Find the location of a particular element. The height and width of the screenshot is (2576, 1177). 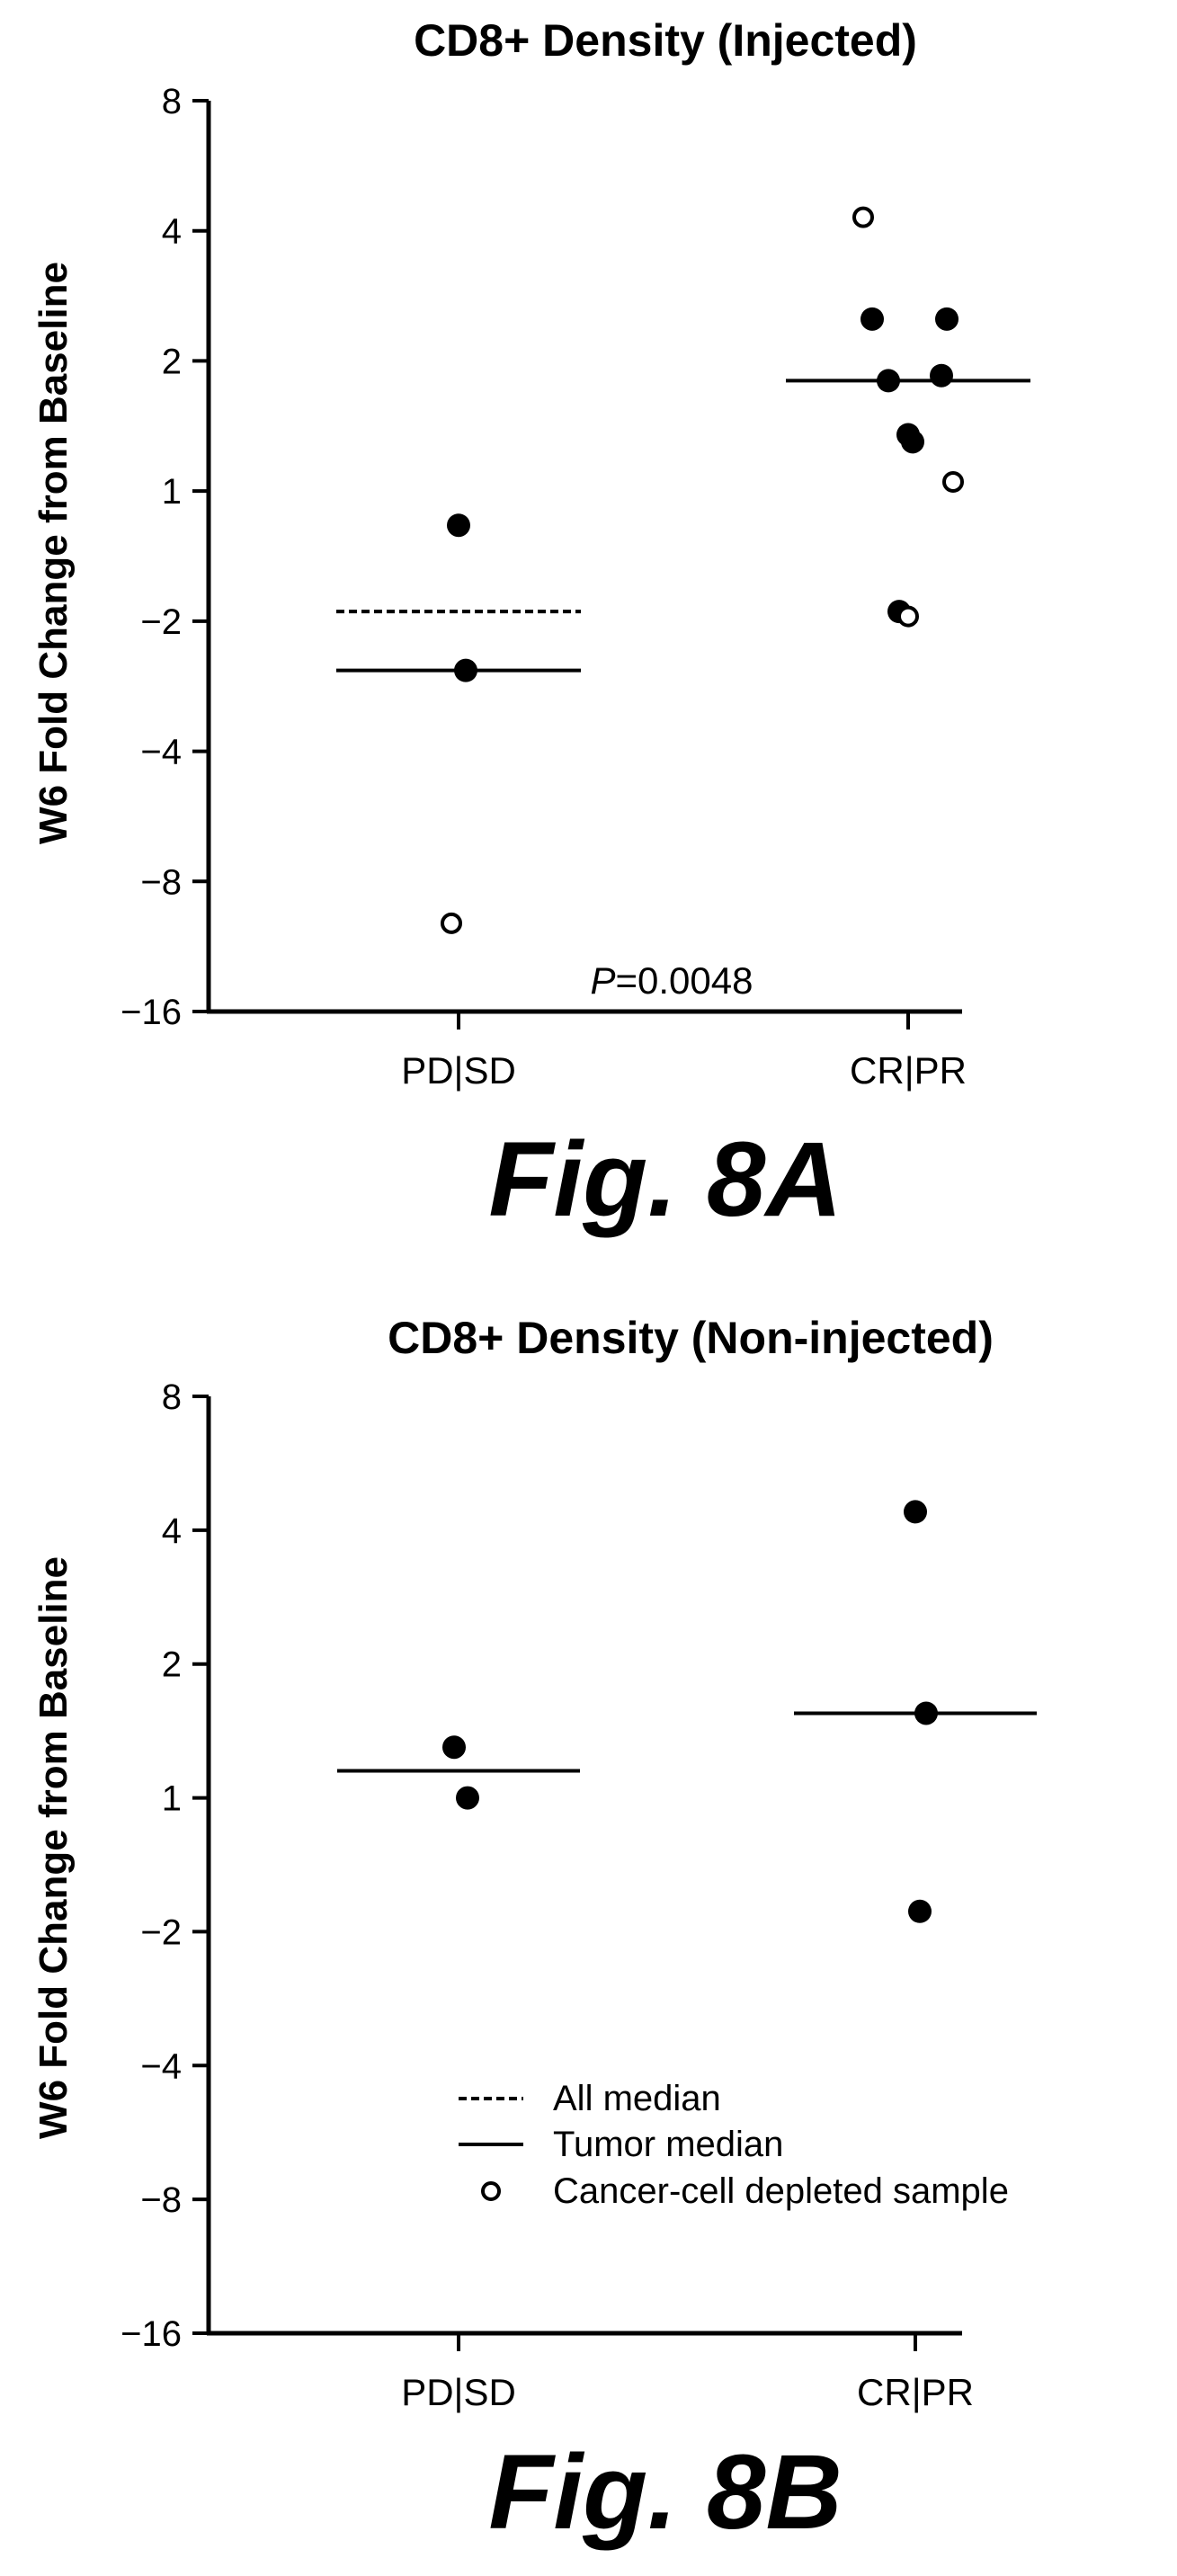

median-lines is located at coordinates (683, 526).